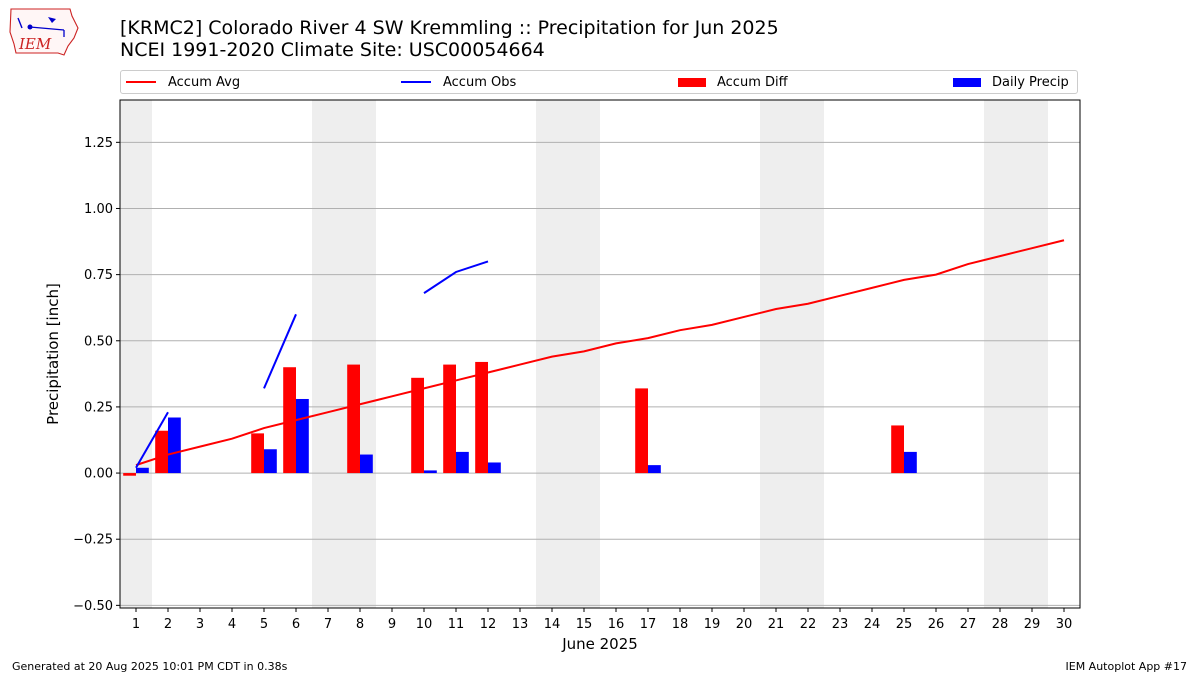 This screenshot has width=1200, height=675. I want to click on x-axis-label: June 2025, so click(599, 644).